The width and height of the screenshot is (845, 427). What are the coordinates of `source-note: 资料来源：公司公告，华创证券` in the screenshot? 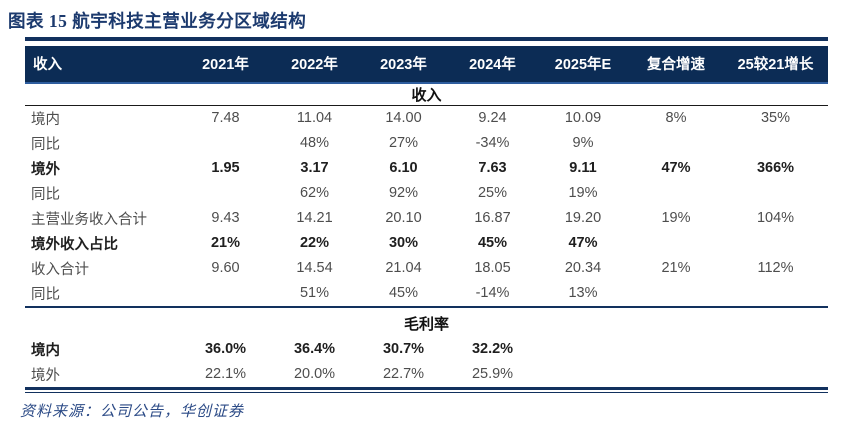 It's located at (132, 411).